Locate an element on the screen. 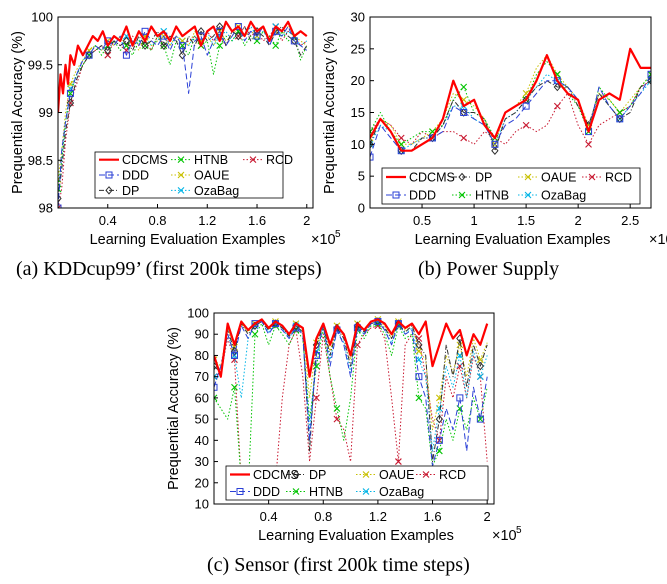  legend-box is located at coordinates (511, 186).